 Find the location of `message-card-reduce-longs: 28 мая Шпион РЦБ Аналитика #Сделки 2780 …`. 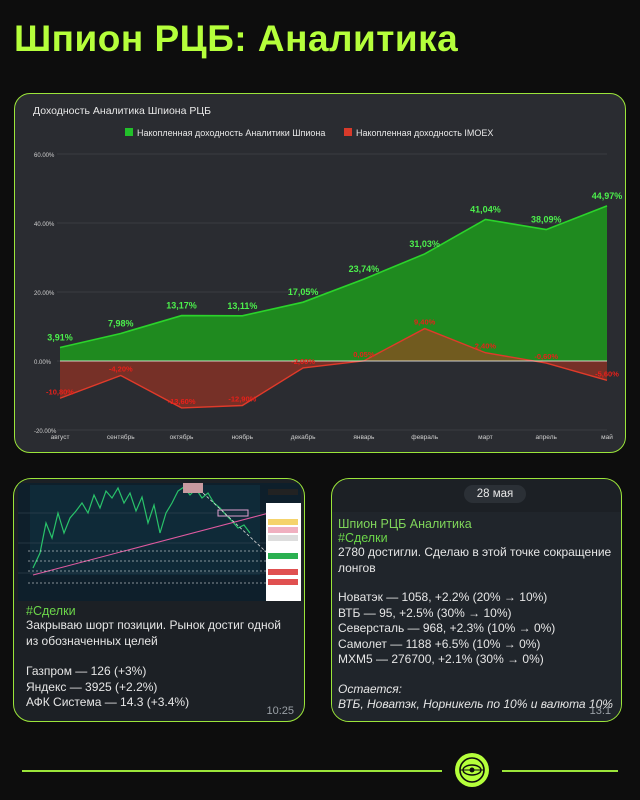

message-card-reduce-longs: 28 мая Шпион РЦБ Аналитика #Сделки 2780 … is located at coordinates (476, 600).